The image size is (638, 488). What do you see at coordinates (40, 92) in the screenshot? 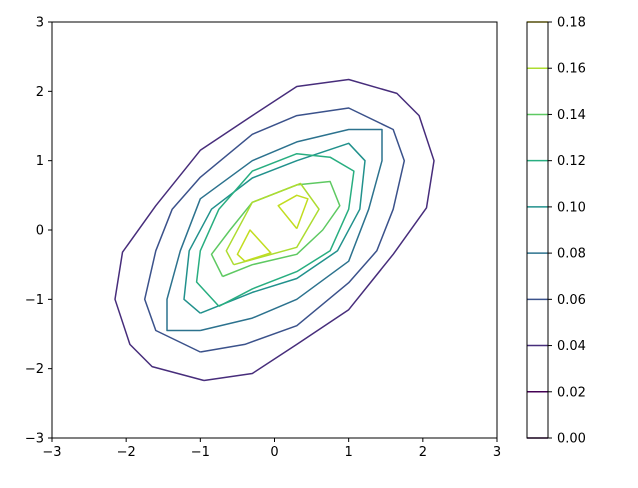
I see `y-tick-label: 2` at bounding box center [40, 92].